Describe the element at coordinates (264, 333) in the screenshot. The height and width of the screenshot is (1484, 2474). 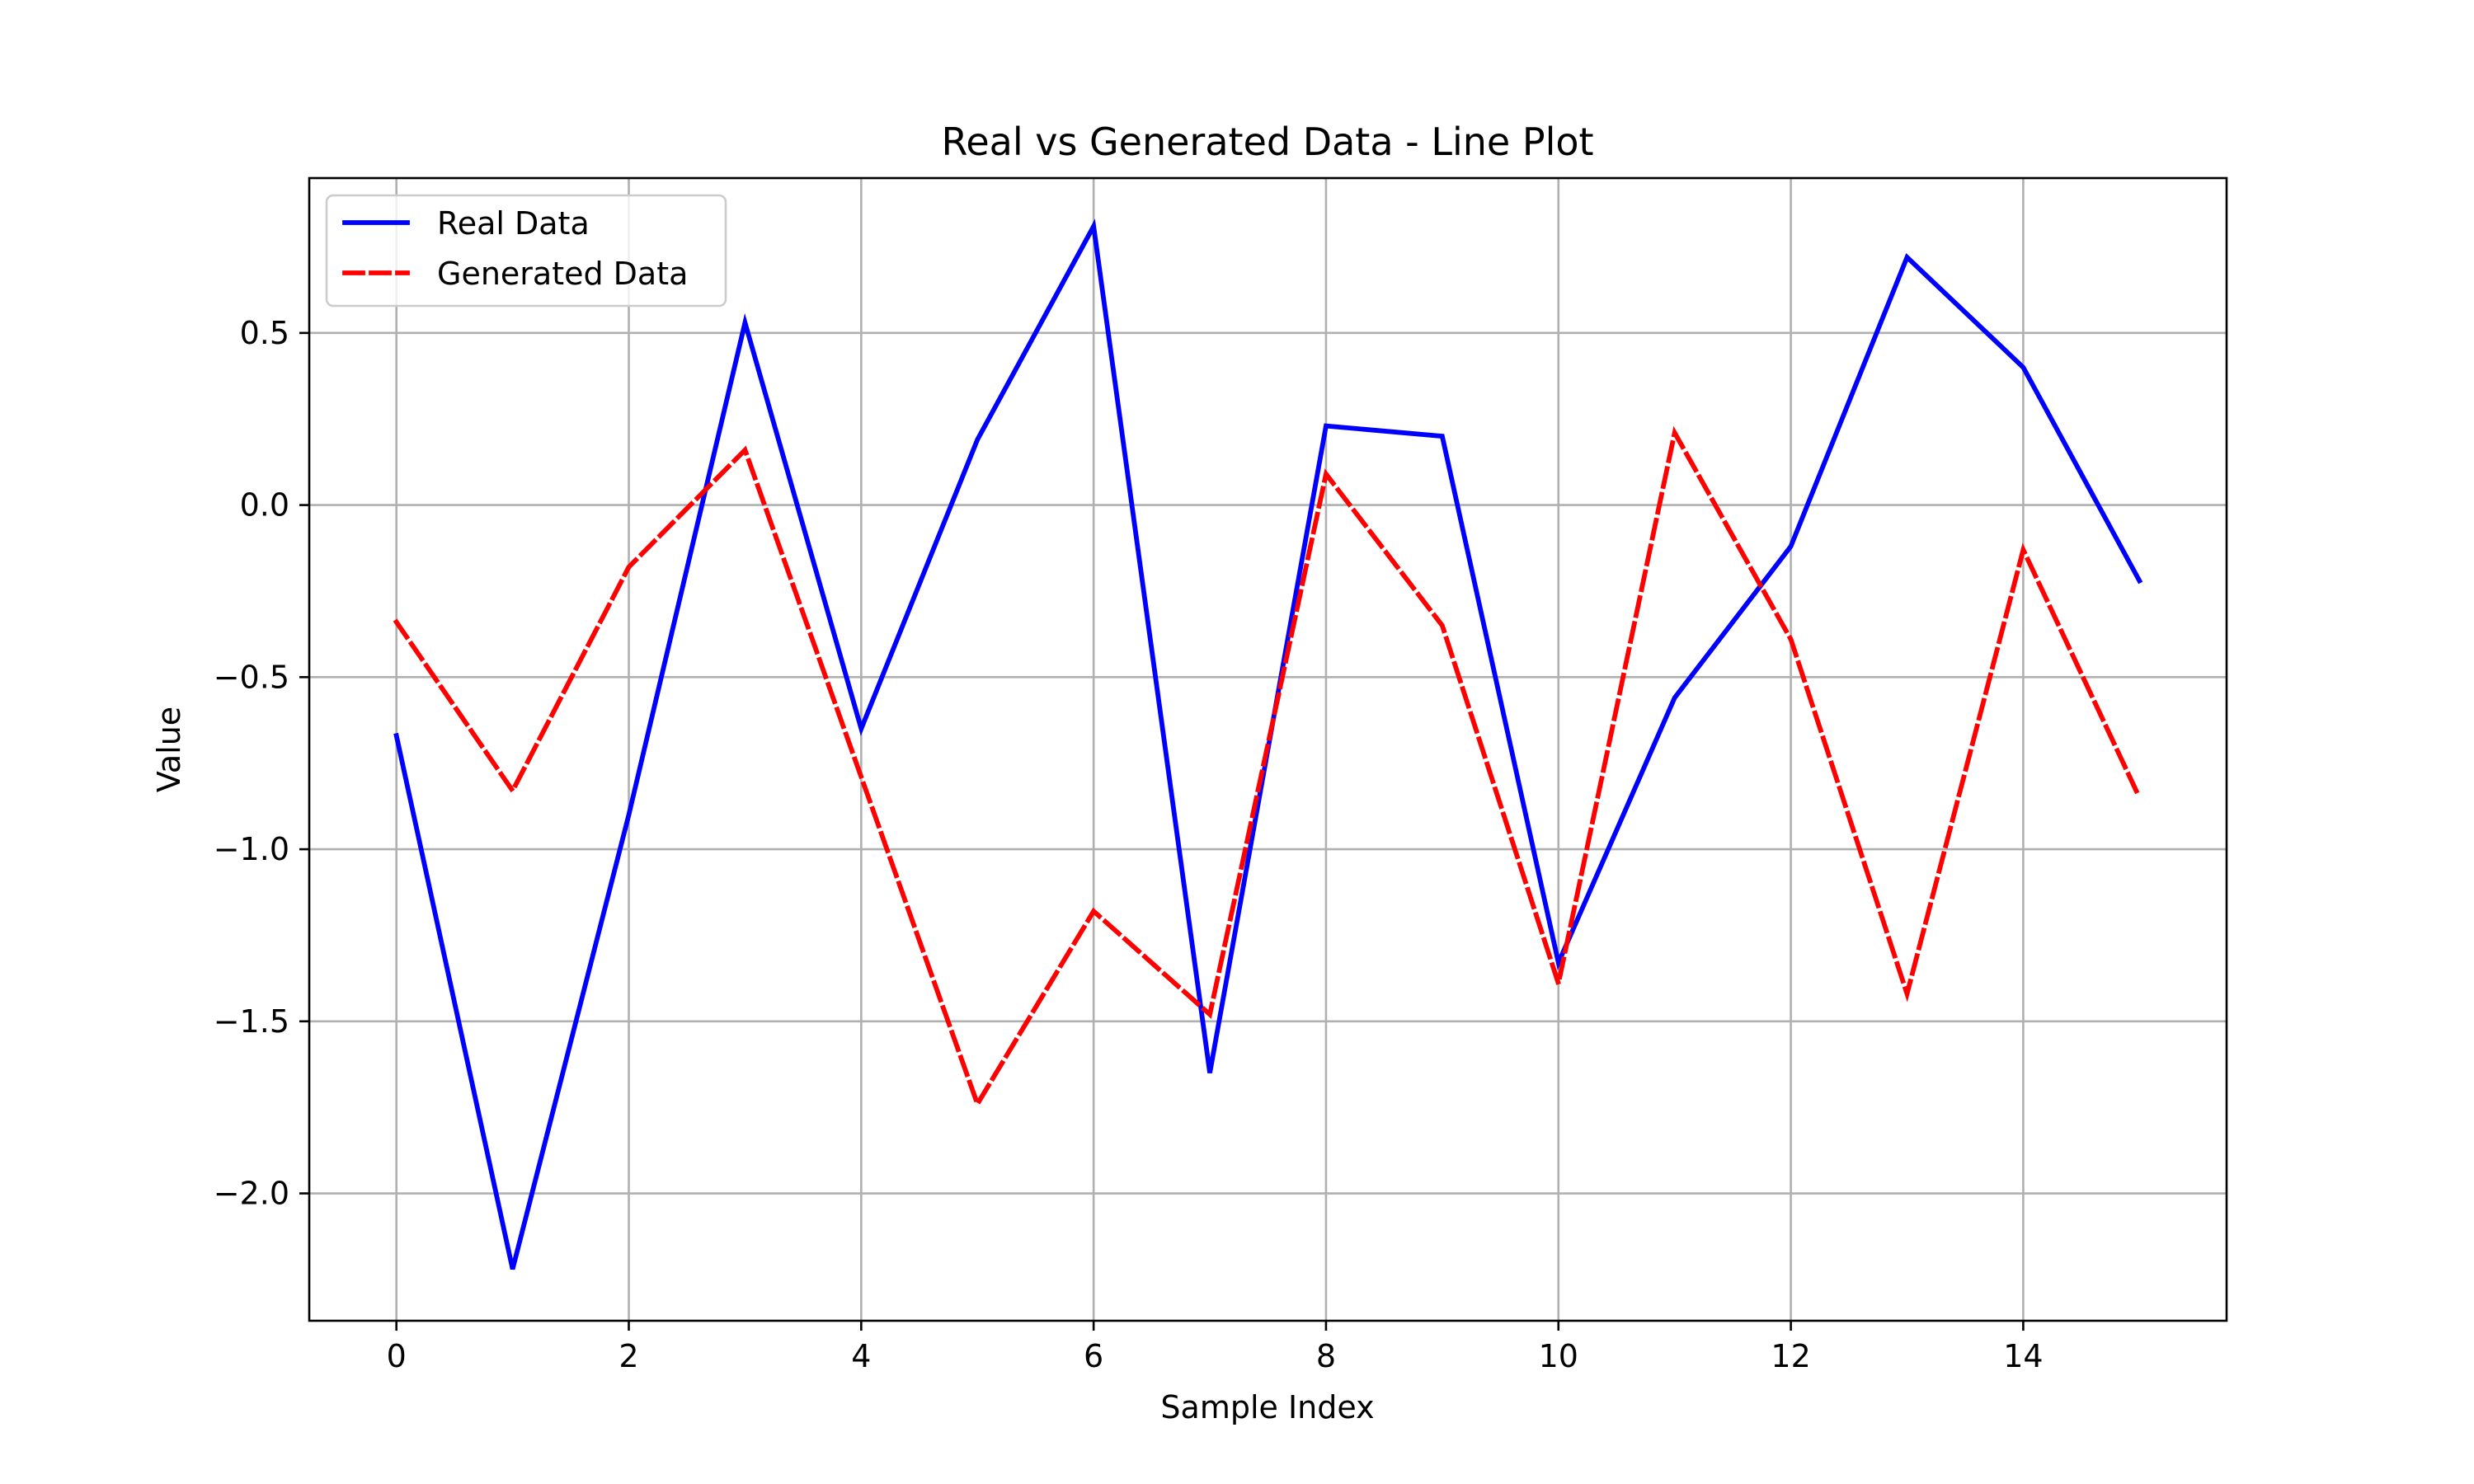
I see `y-tick-label: 0.5` at that location.